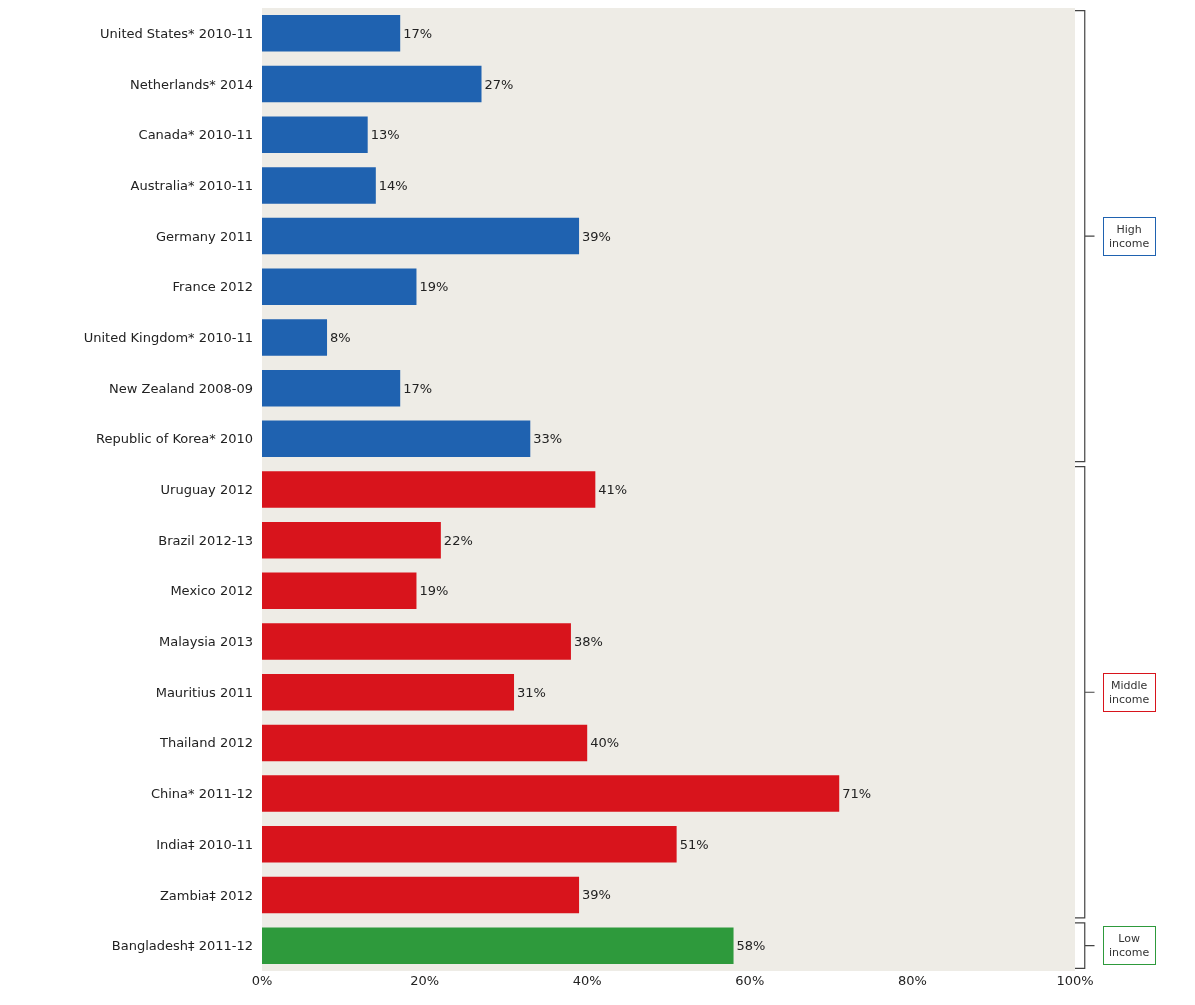 The image size is (1195, 1005). Describe the element at coordinates (191, 84) in the screenshot. I see `y-tick-label: Netherlands* 2014` at that location.